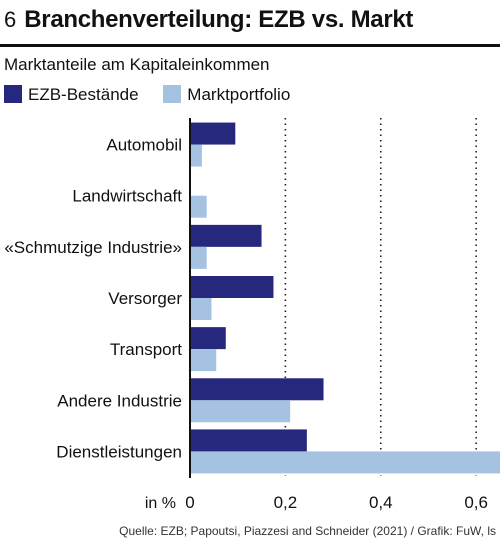  I want to click on legend-label-markt: Marktportfolio, so click(239, 94).